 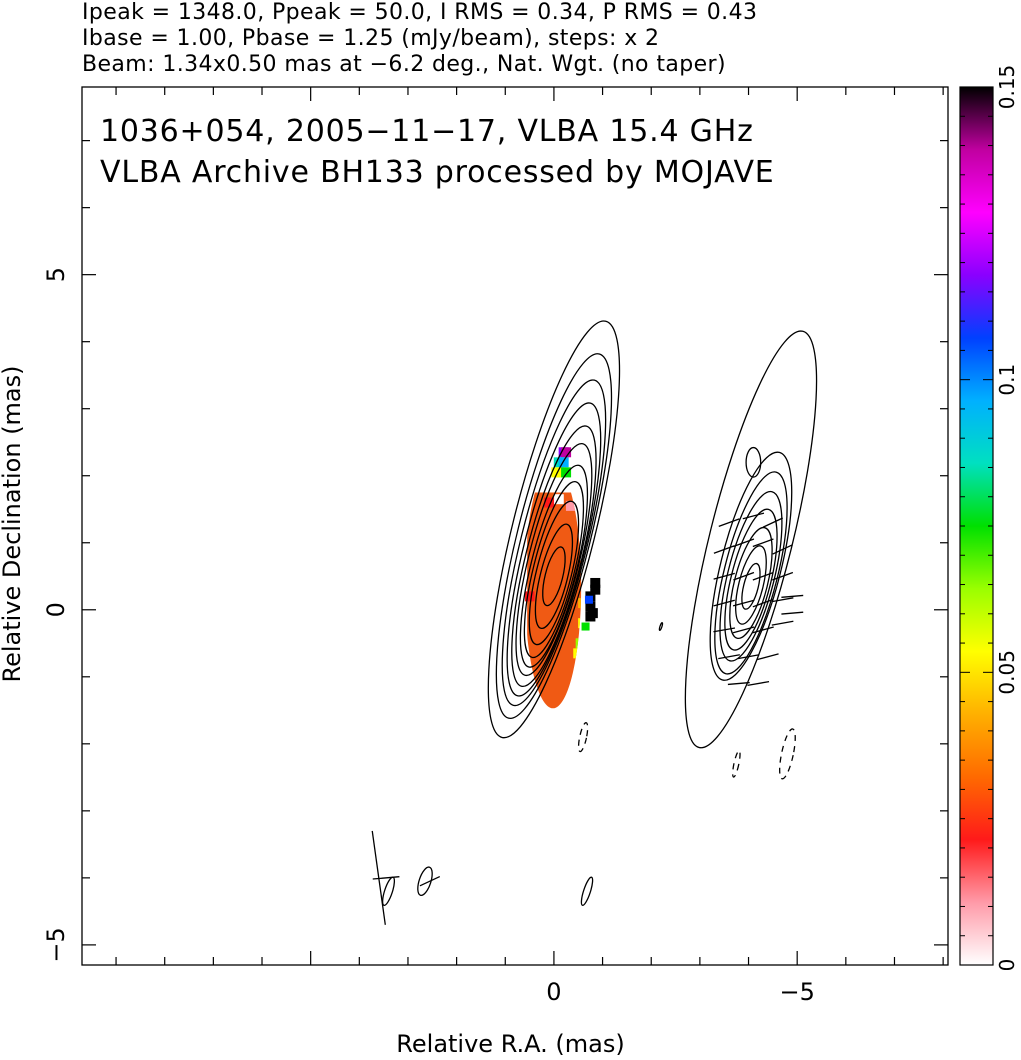 I want to click on colorbar: 0 0.05 0.1 0.15, so click(x=989, y=518).